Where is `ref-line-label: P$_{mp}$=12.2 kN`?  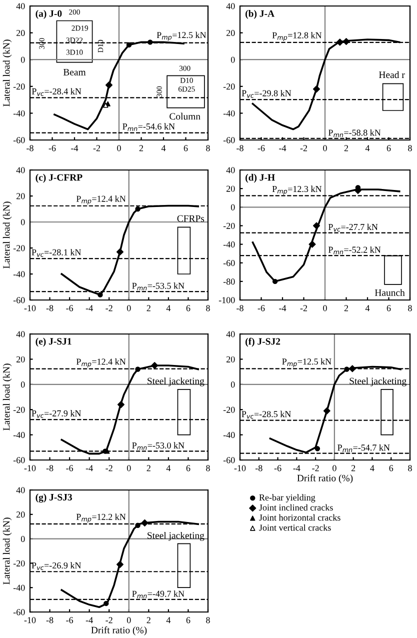
ref-line-label: P$_{mp}$=12.2 kN is located at coordinates (101, 518).